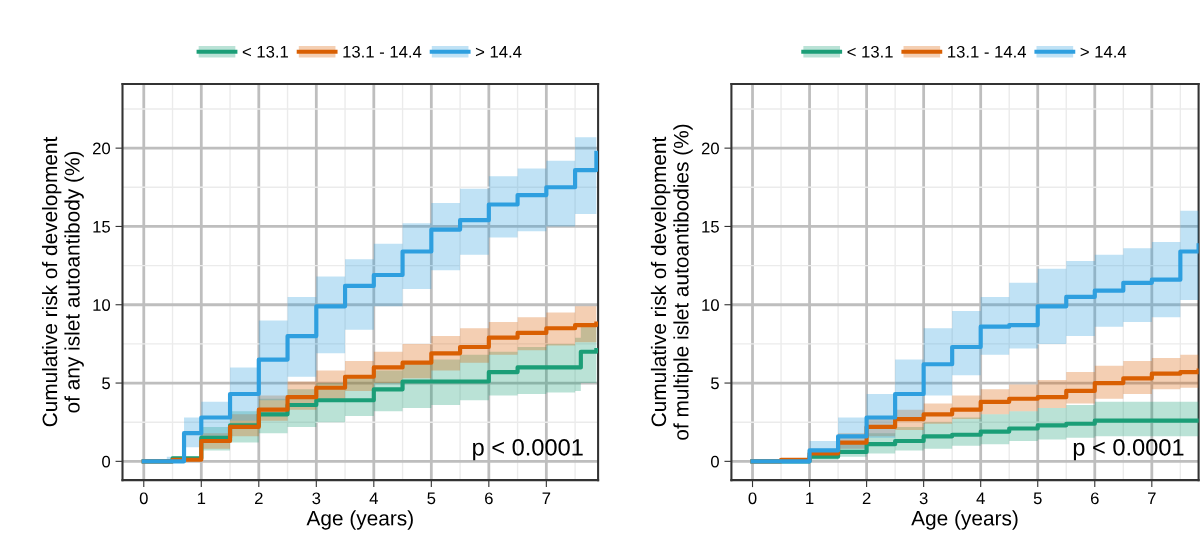  What do you see at coordinates (62, 281) in the screenshot?
I see `y-axis-title: Cumulative risk of development of any islet autoantibody (%)` at bounding box center [62, 281].